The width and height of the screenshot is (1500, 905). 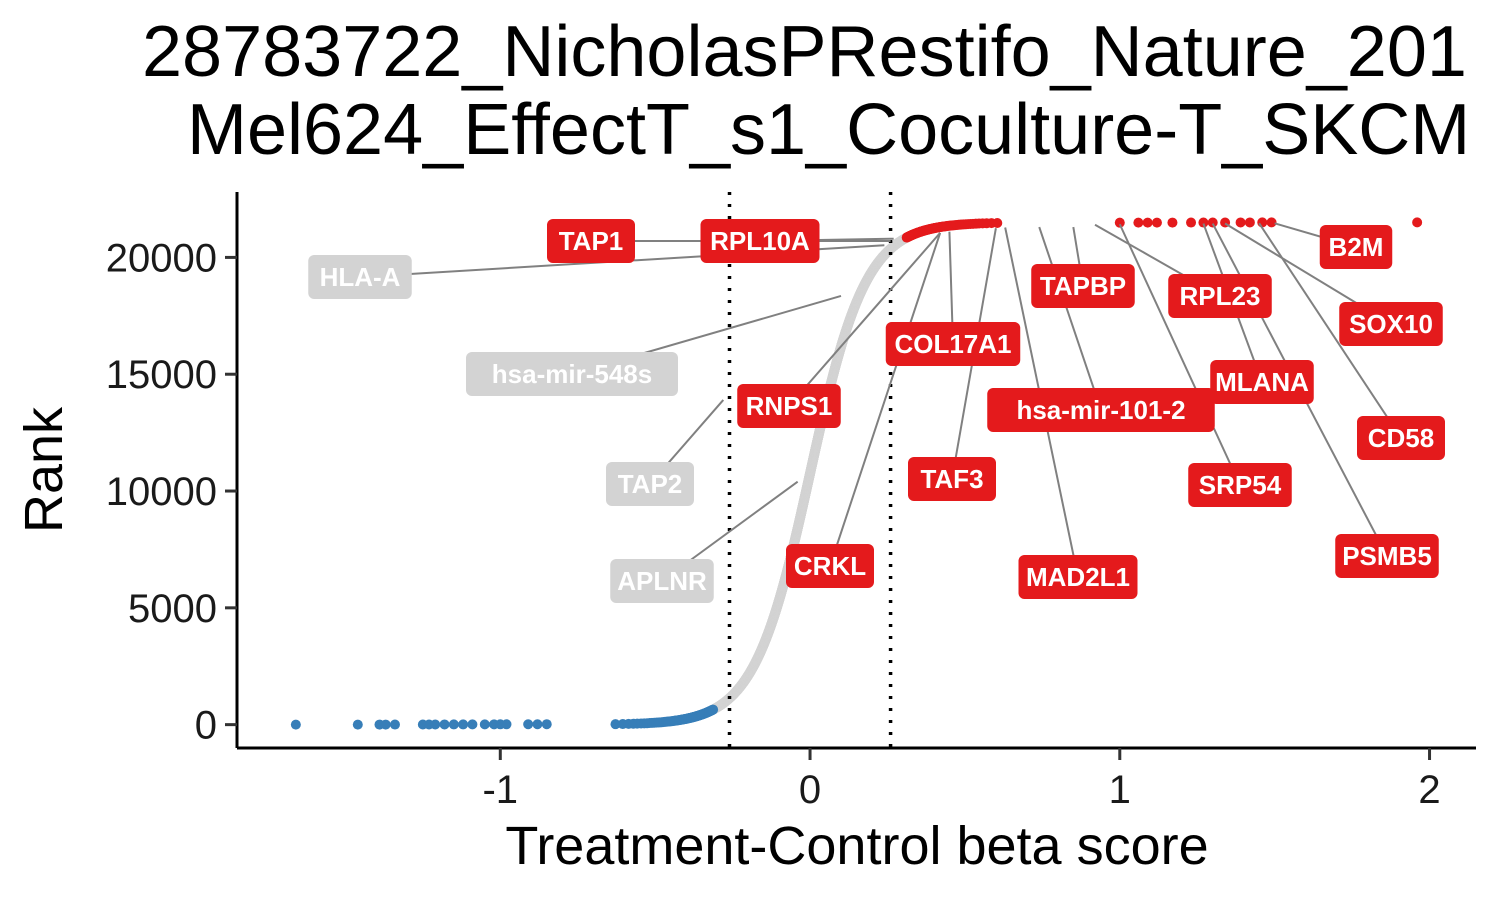 What do you see at coordinates (1220, 296) in the screenshot?
I see `gene-label-rpl23: RPL23` at bounding box center [1220, 296].